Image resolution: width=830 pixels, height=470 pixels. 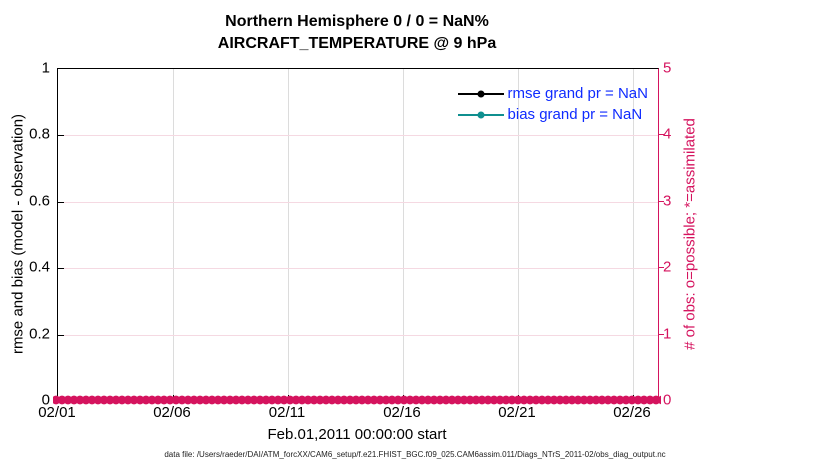 What do you see at coordinates (667, 134) in the screenshot?
I see `y-right-tick-label: 4` at bounding box center [667, 134].